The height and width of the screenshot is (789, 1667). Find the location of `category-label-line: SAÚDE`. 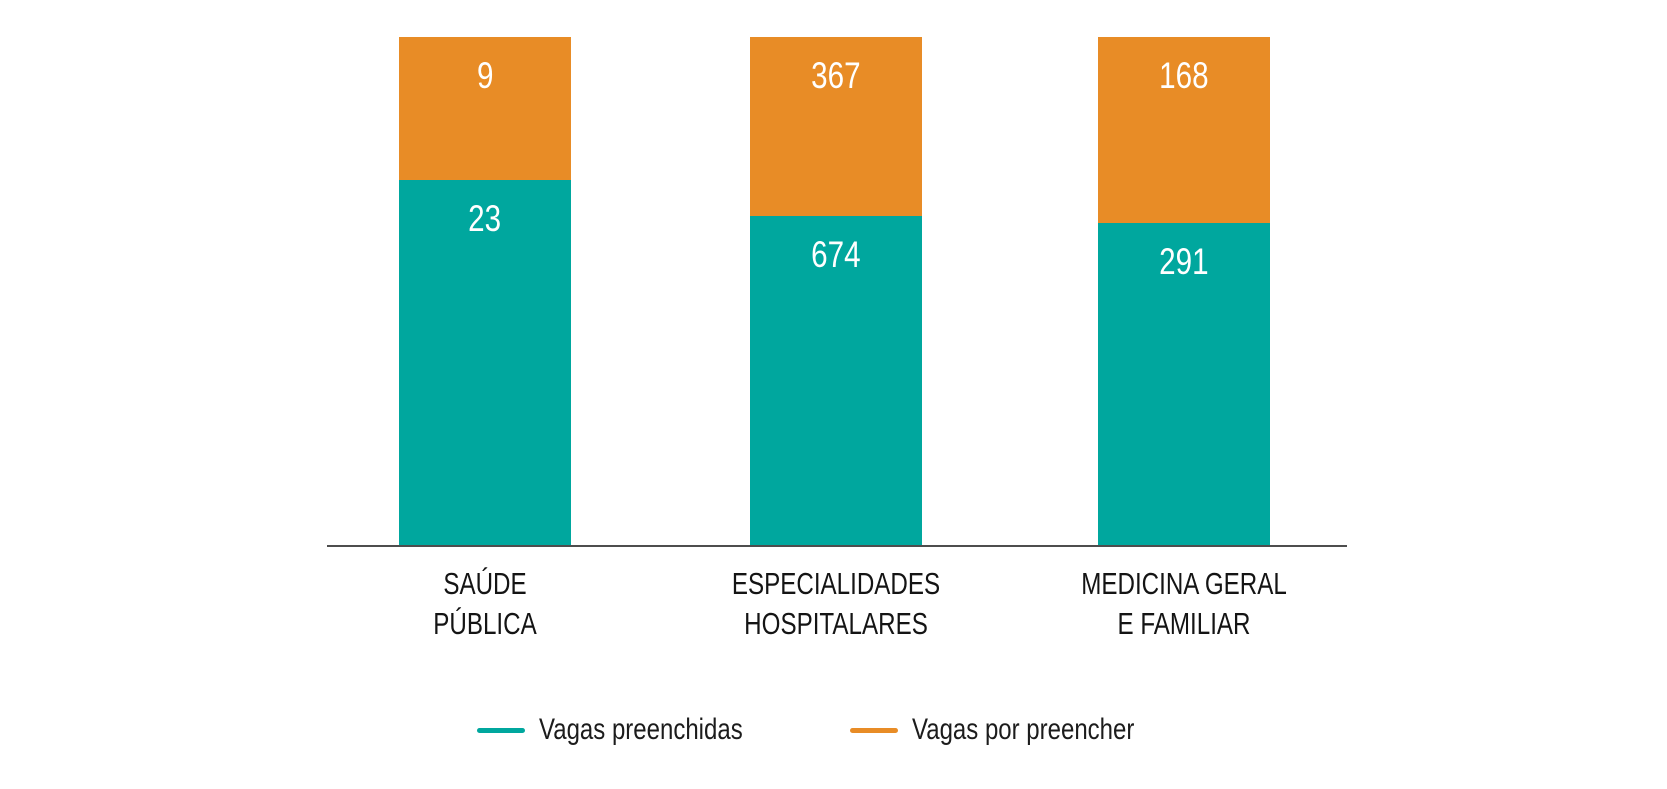

category-label-line: SAÚDE is located at coordinates (485, 583).